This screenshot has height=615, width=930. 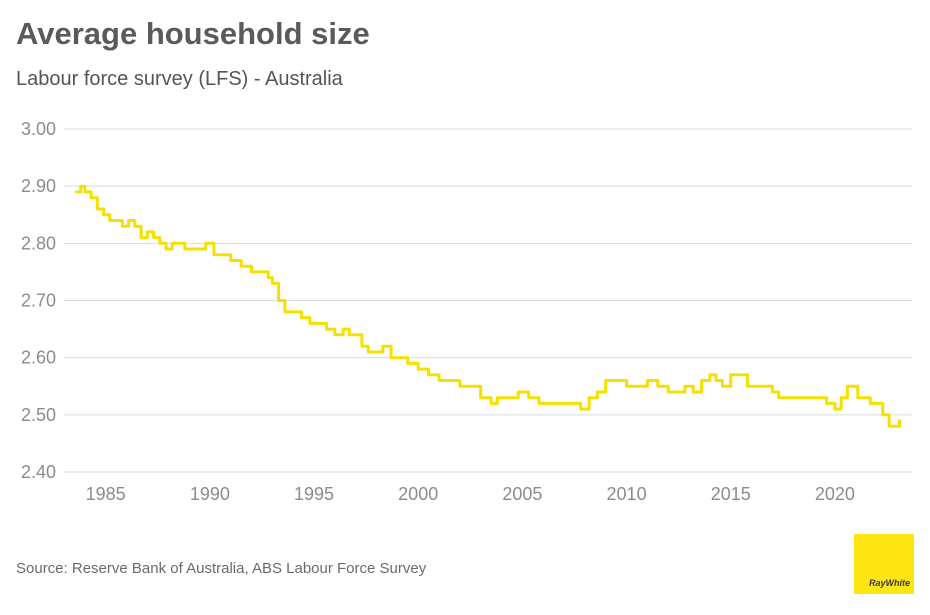 I want to click on x-axis-tick-labels: 1985 1990 1995 2000 2005 2010 2015 2020, so click(x=470, y=494).